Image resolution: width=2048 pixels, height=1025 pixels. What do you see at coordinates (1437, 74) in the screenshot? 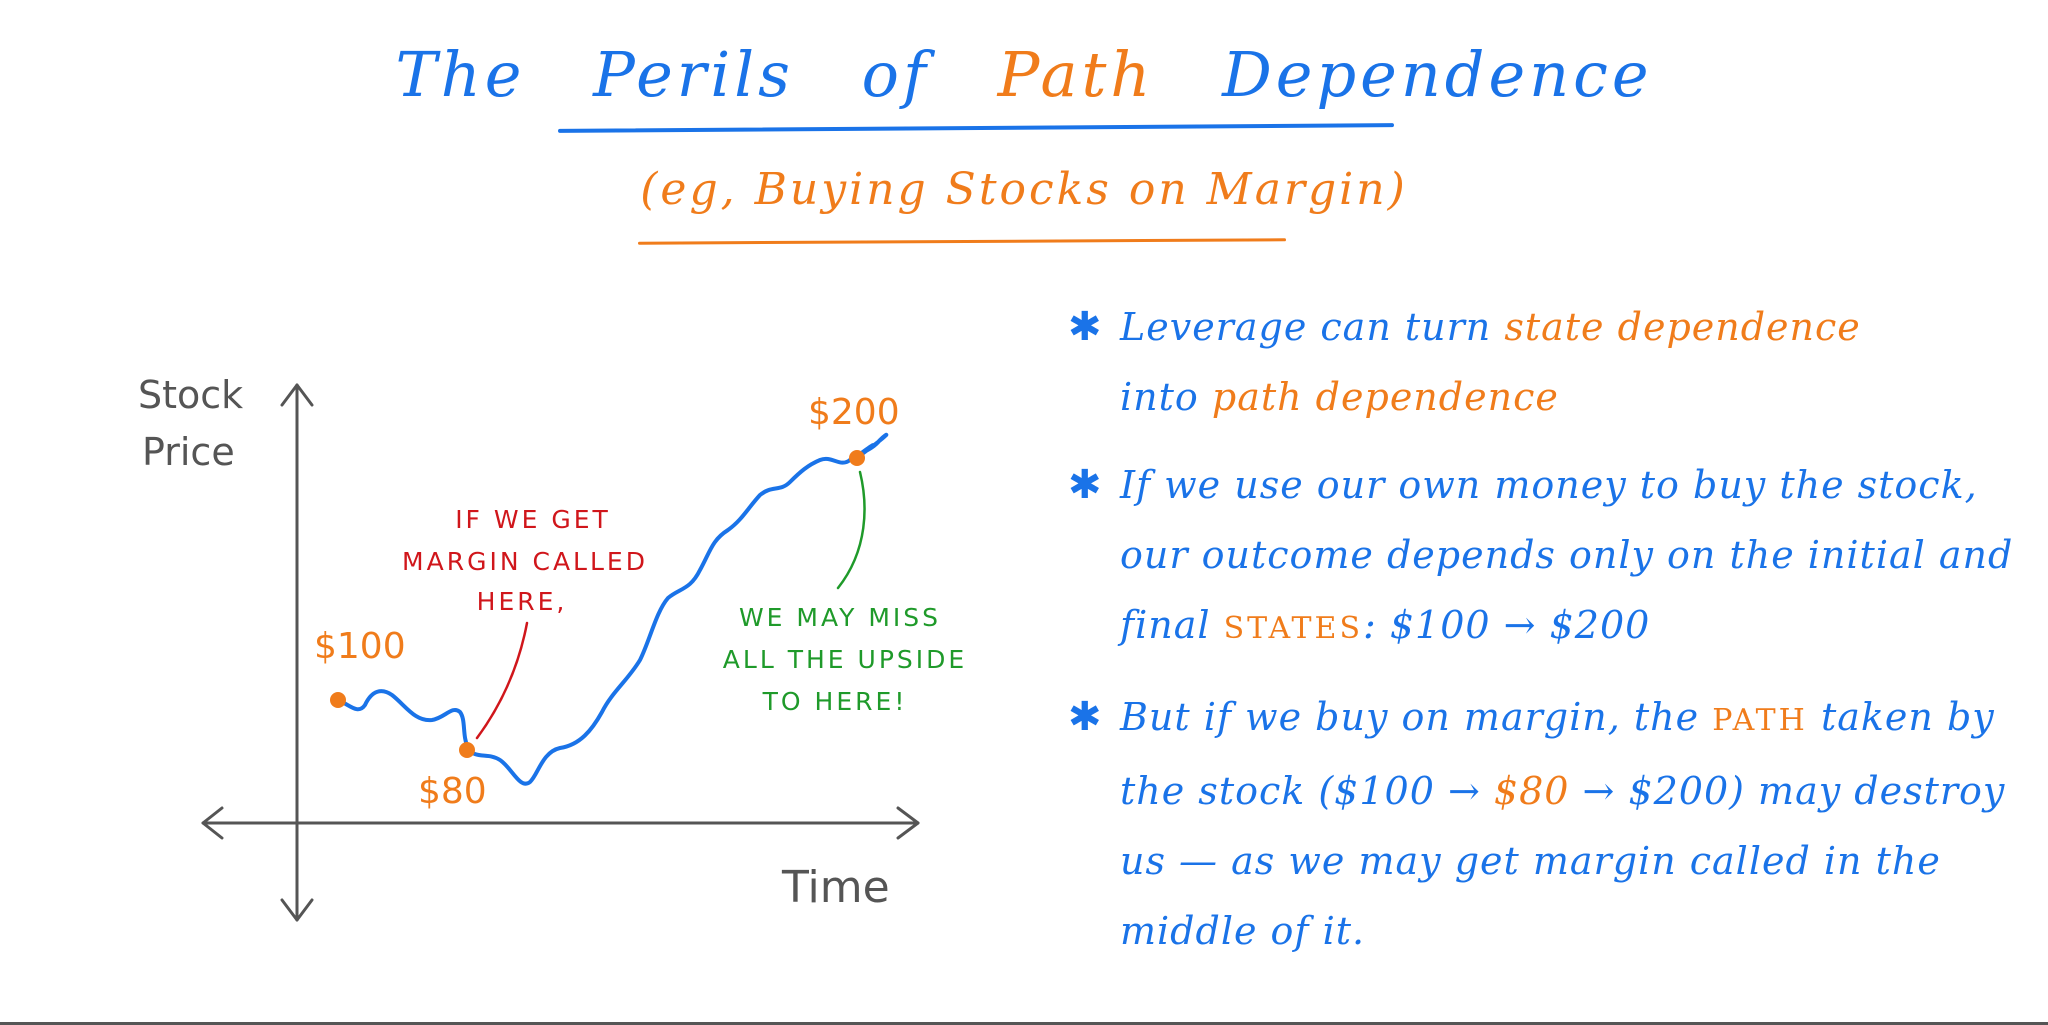
I see `title-word-dependence: Dependence` at bounding box center [1437, 74].